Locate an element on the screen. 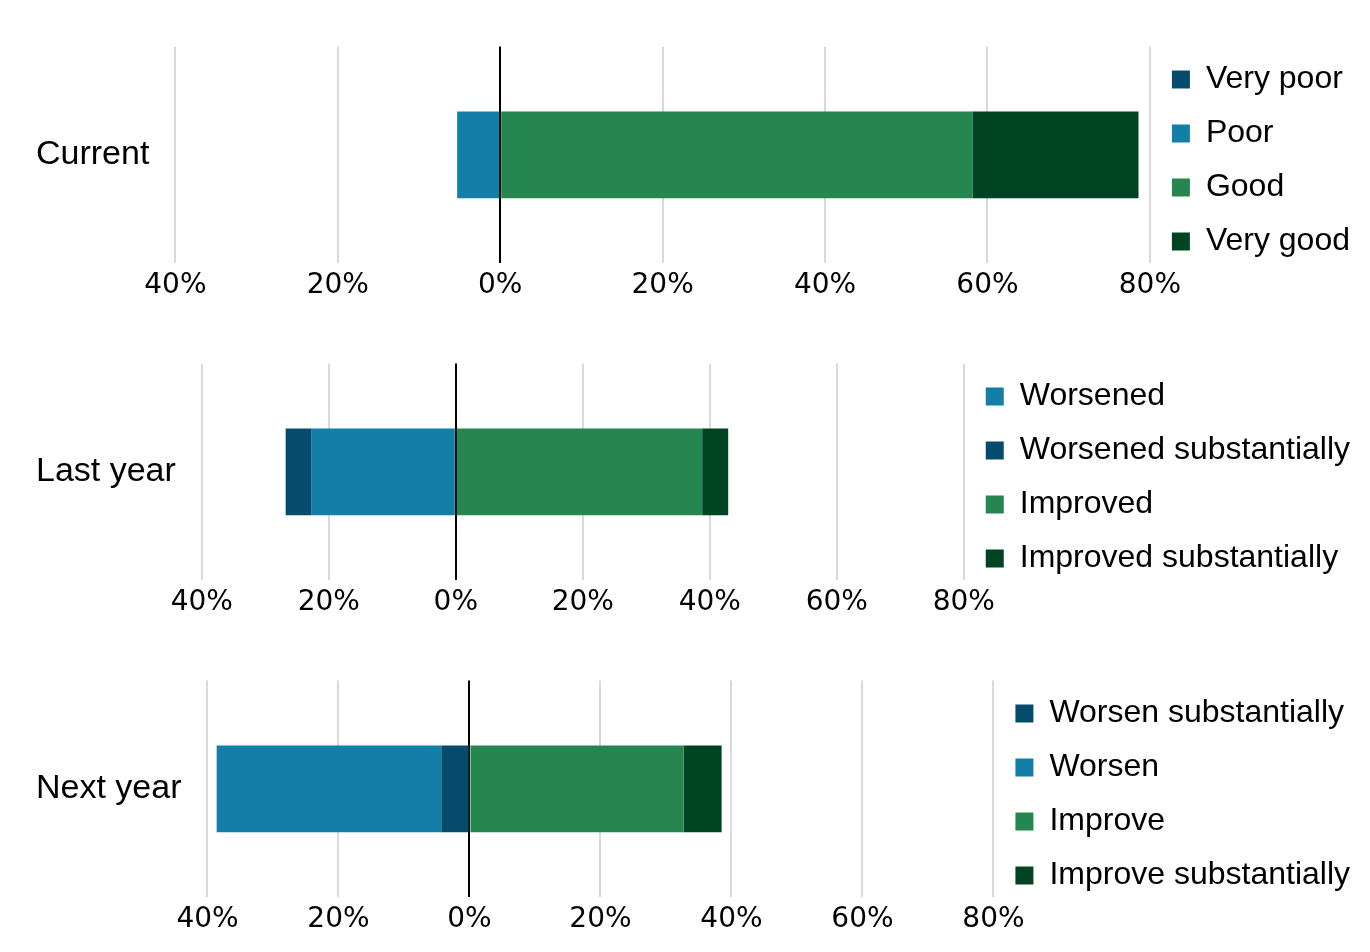  legend-label: Improve is located at coordinates (1107, 819).